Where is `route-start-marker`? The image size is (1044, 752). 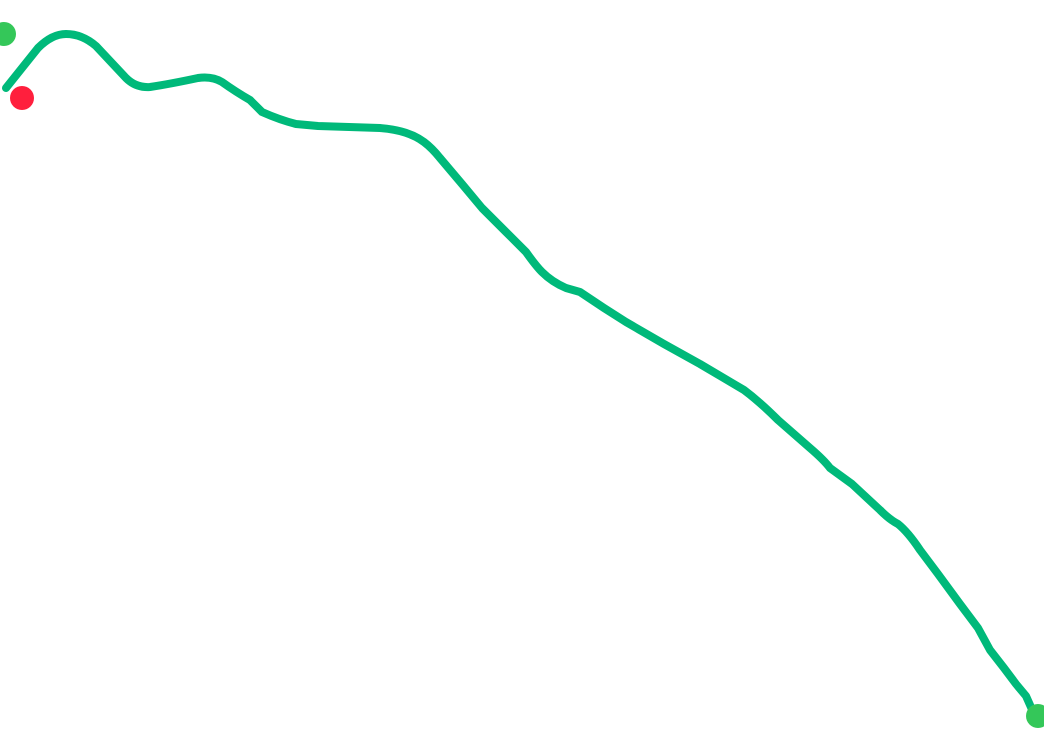
route-start-marker is located at coordinates (8, 34).